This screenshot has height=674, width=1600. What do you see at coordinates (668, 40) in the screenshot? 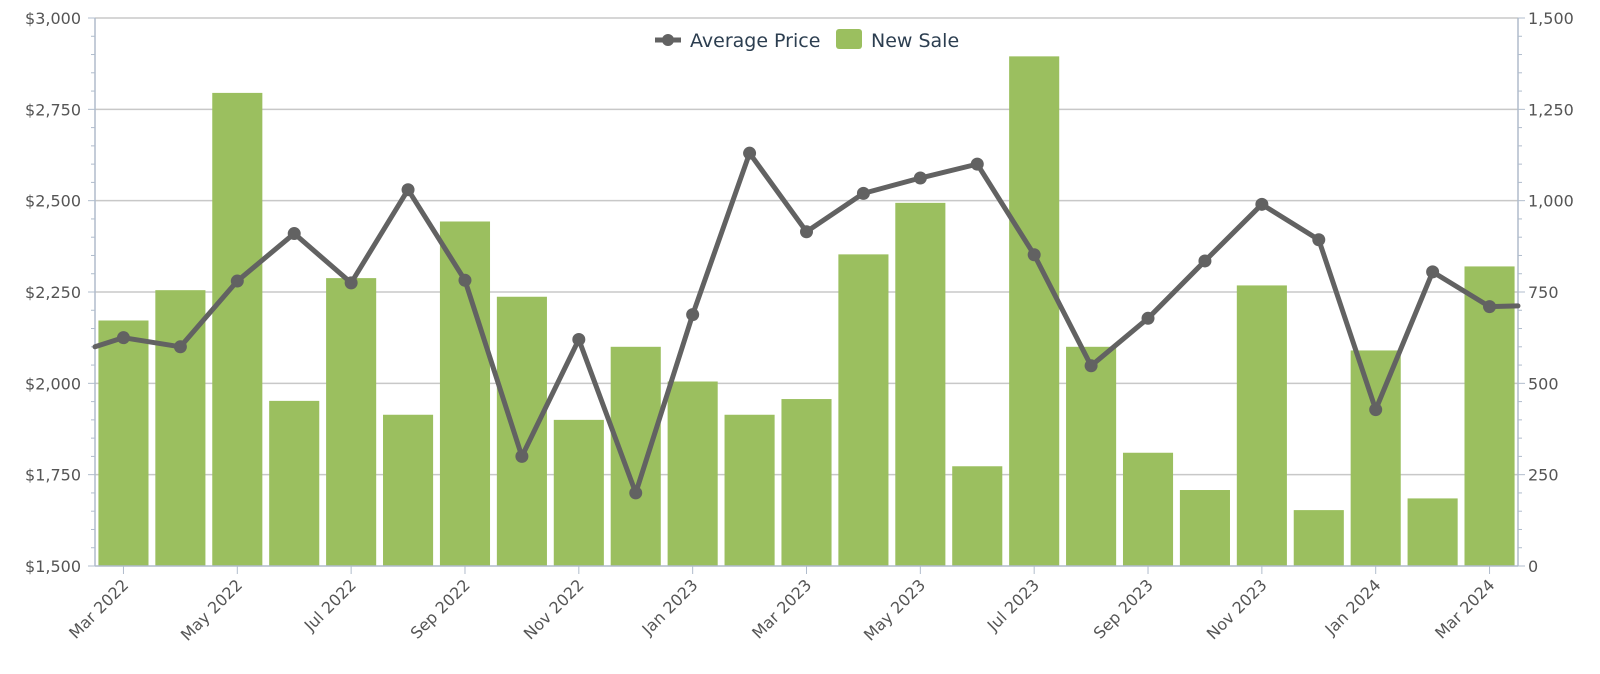
I see `legend-point-marker` at bounding box center [668, 40].